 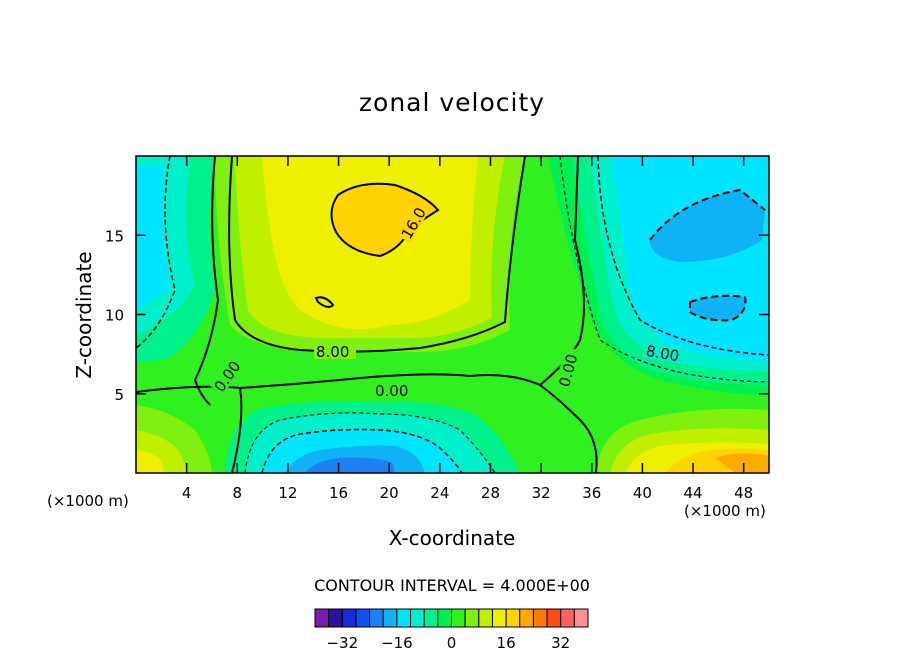 I want to click on x-tick-label: 44, so click(x=692, y=493).